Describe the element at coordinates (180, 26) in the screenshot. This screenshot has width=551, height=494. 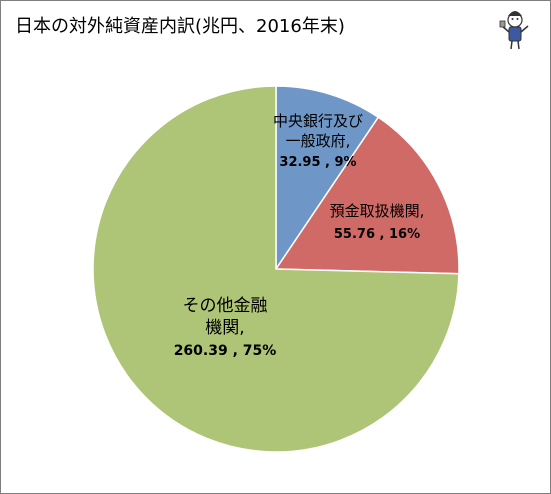
I see `chart-title: 日本の対外純資産内訳(兆円、2016年末)` at that location.